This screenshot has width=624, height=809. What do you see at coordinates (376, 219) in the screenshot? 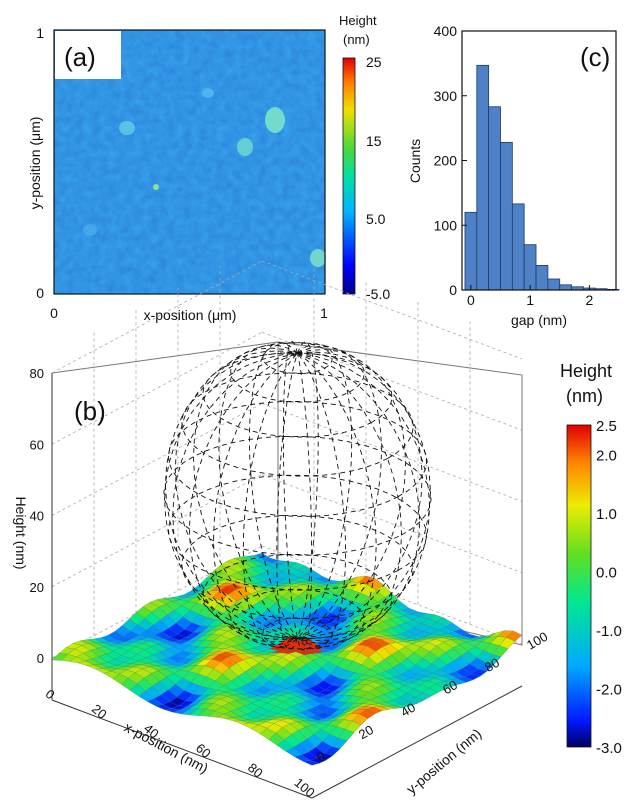
I see `colorbar-a-tick: 5.0` at bounding box center [376, 219].